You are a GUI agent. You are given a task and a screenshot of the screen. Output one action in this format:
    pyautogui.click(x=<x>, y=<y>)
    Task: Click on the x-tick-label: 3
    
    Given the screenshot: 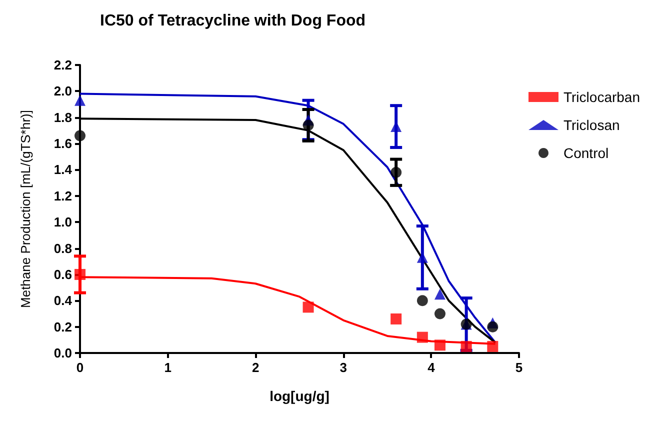 What is the action you would take?
    pyautogui.click(x=344, y=367)
    